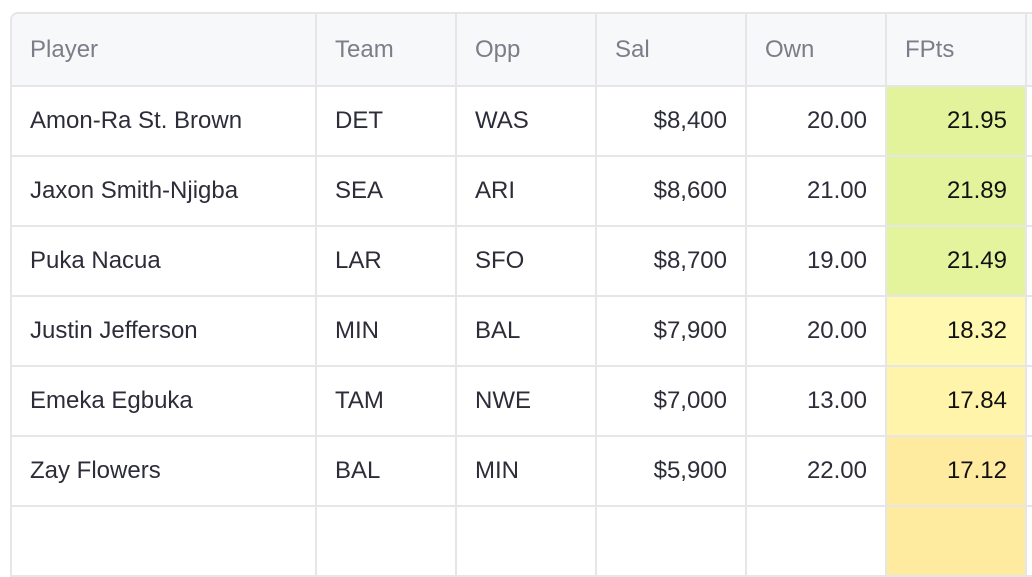 The width and height of the screenshot is (1032, 577). I want to click on cell-own: 22.00, so click(816, 471).